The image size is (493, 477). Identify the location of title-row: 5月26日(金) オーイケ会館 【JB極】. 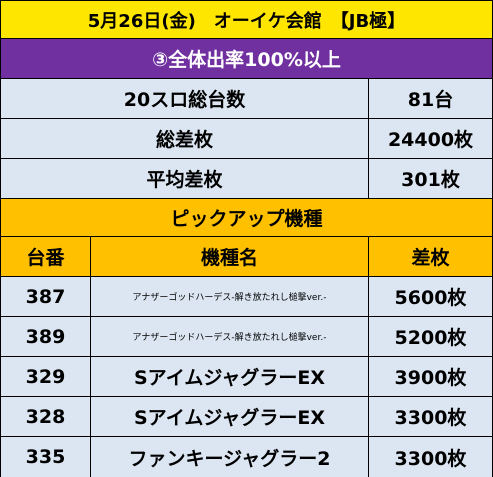
(246, 20).